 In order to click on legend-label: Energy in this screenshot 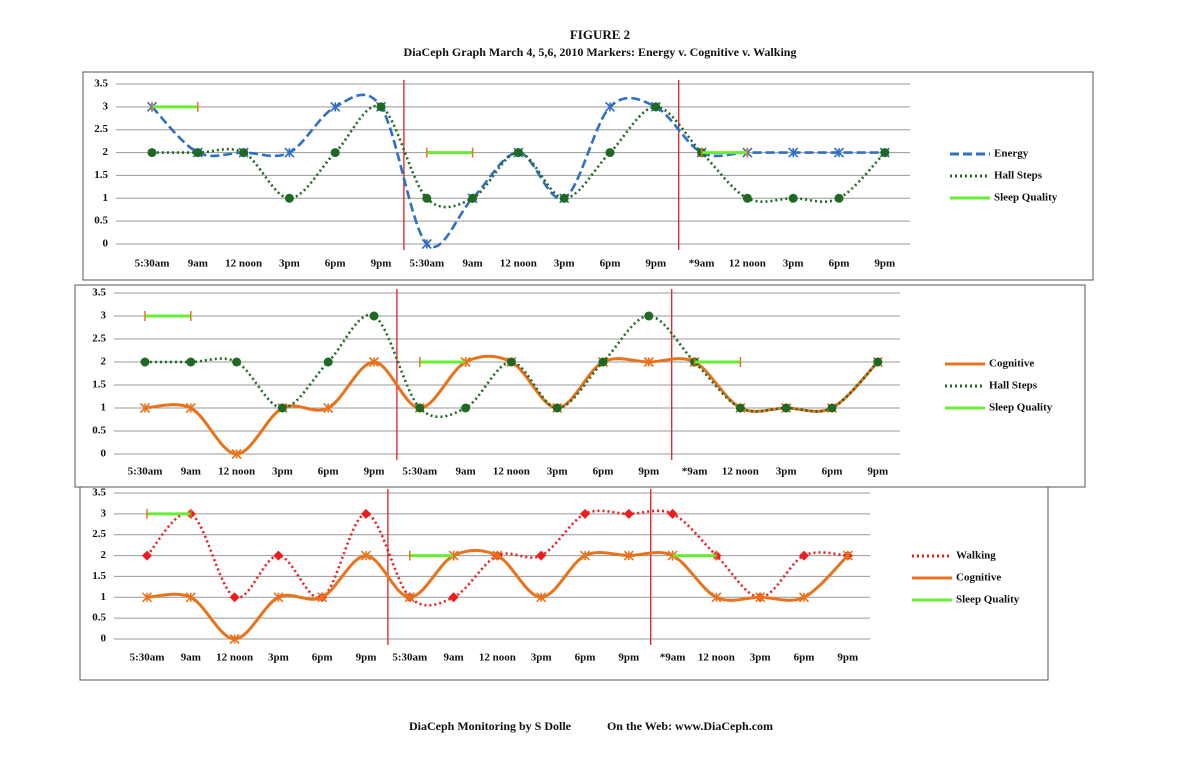, I will do `click(1011, 154)`.